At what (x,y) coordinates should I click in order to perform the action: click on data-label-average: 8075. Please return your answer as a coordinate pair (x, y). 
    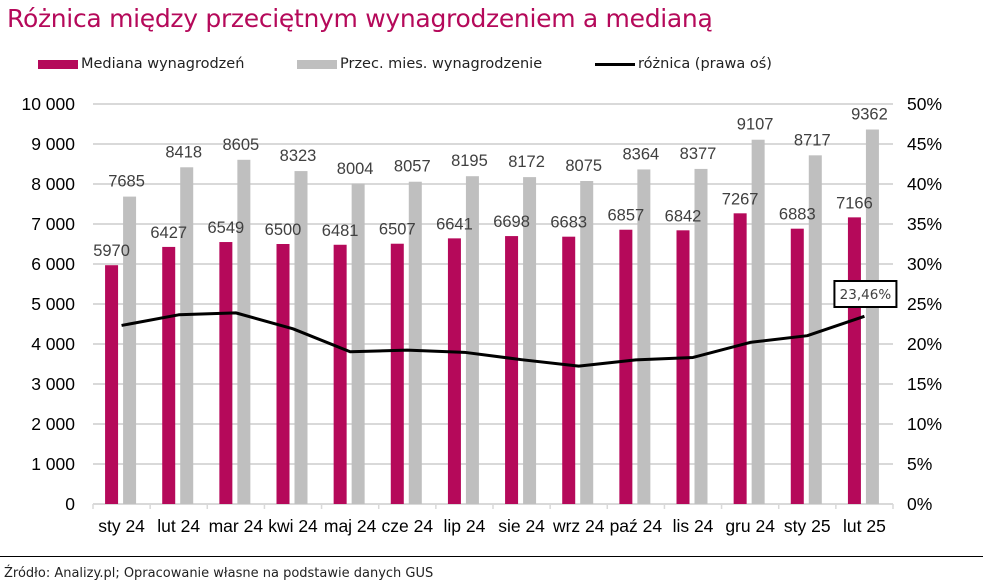
    Looking at the image, I should click on (583, 166).